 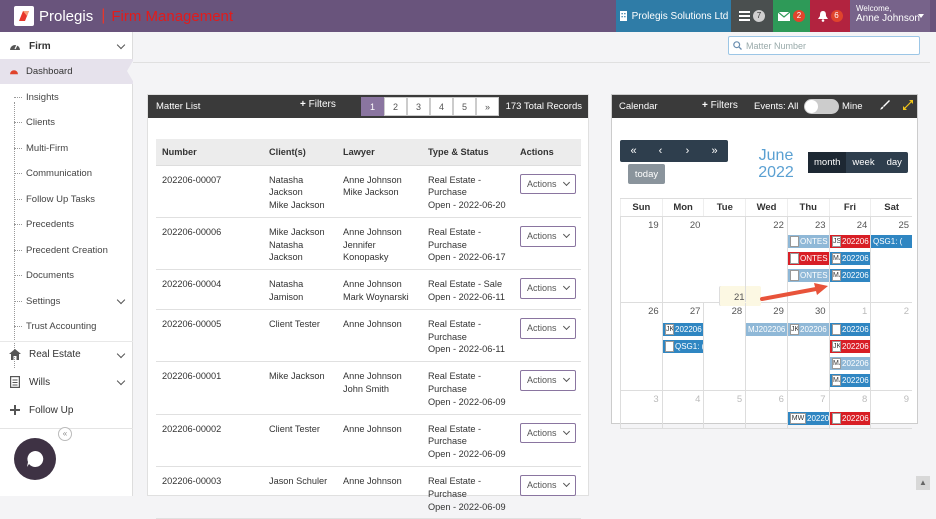 I want to click on matter-search-field, so click(x=824, y=45).